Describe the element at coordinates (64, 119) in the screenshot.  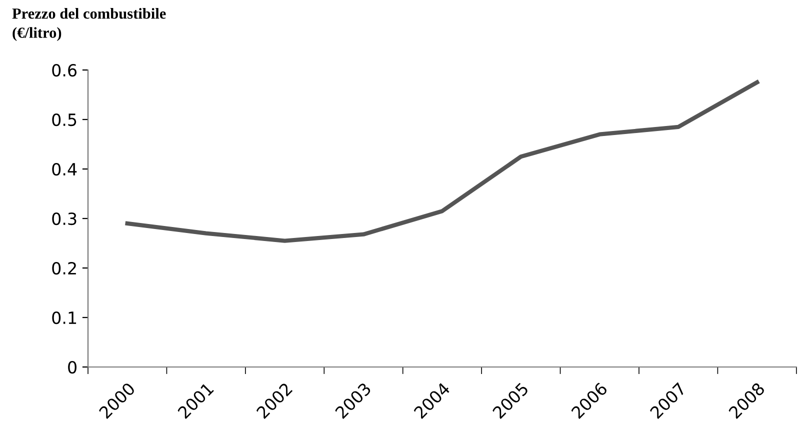
I see `y-tick-label: 0.5` at that location.